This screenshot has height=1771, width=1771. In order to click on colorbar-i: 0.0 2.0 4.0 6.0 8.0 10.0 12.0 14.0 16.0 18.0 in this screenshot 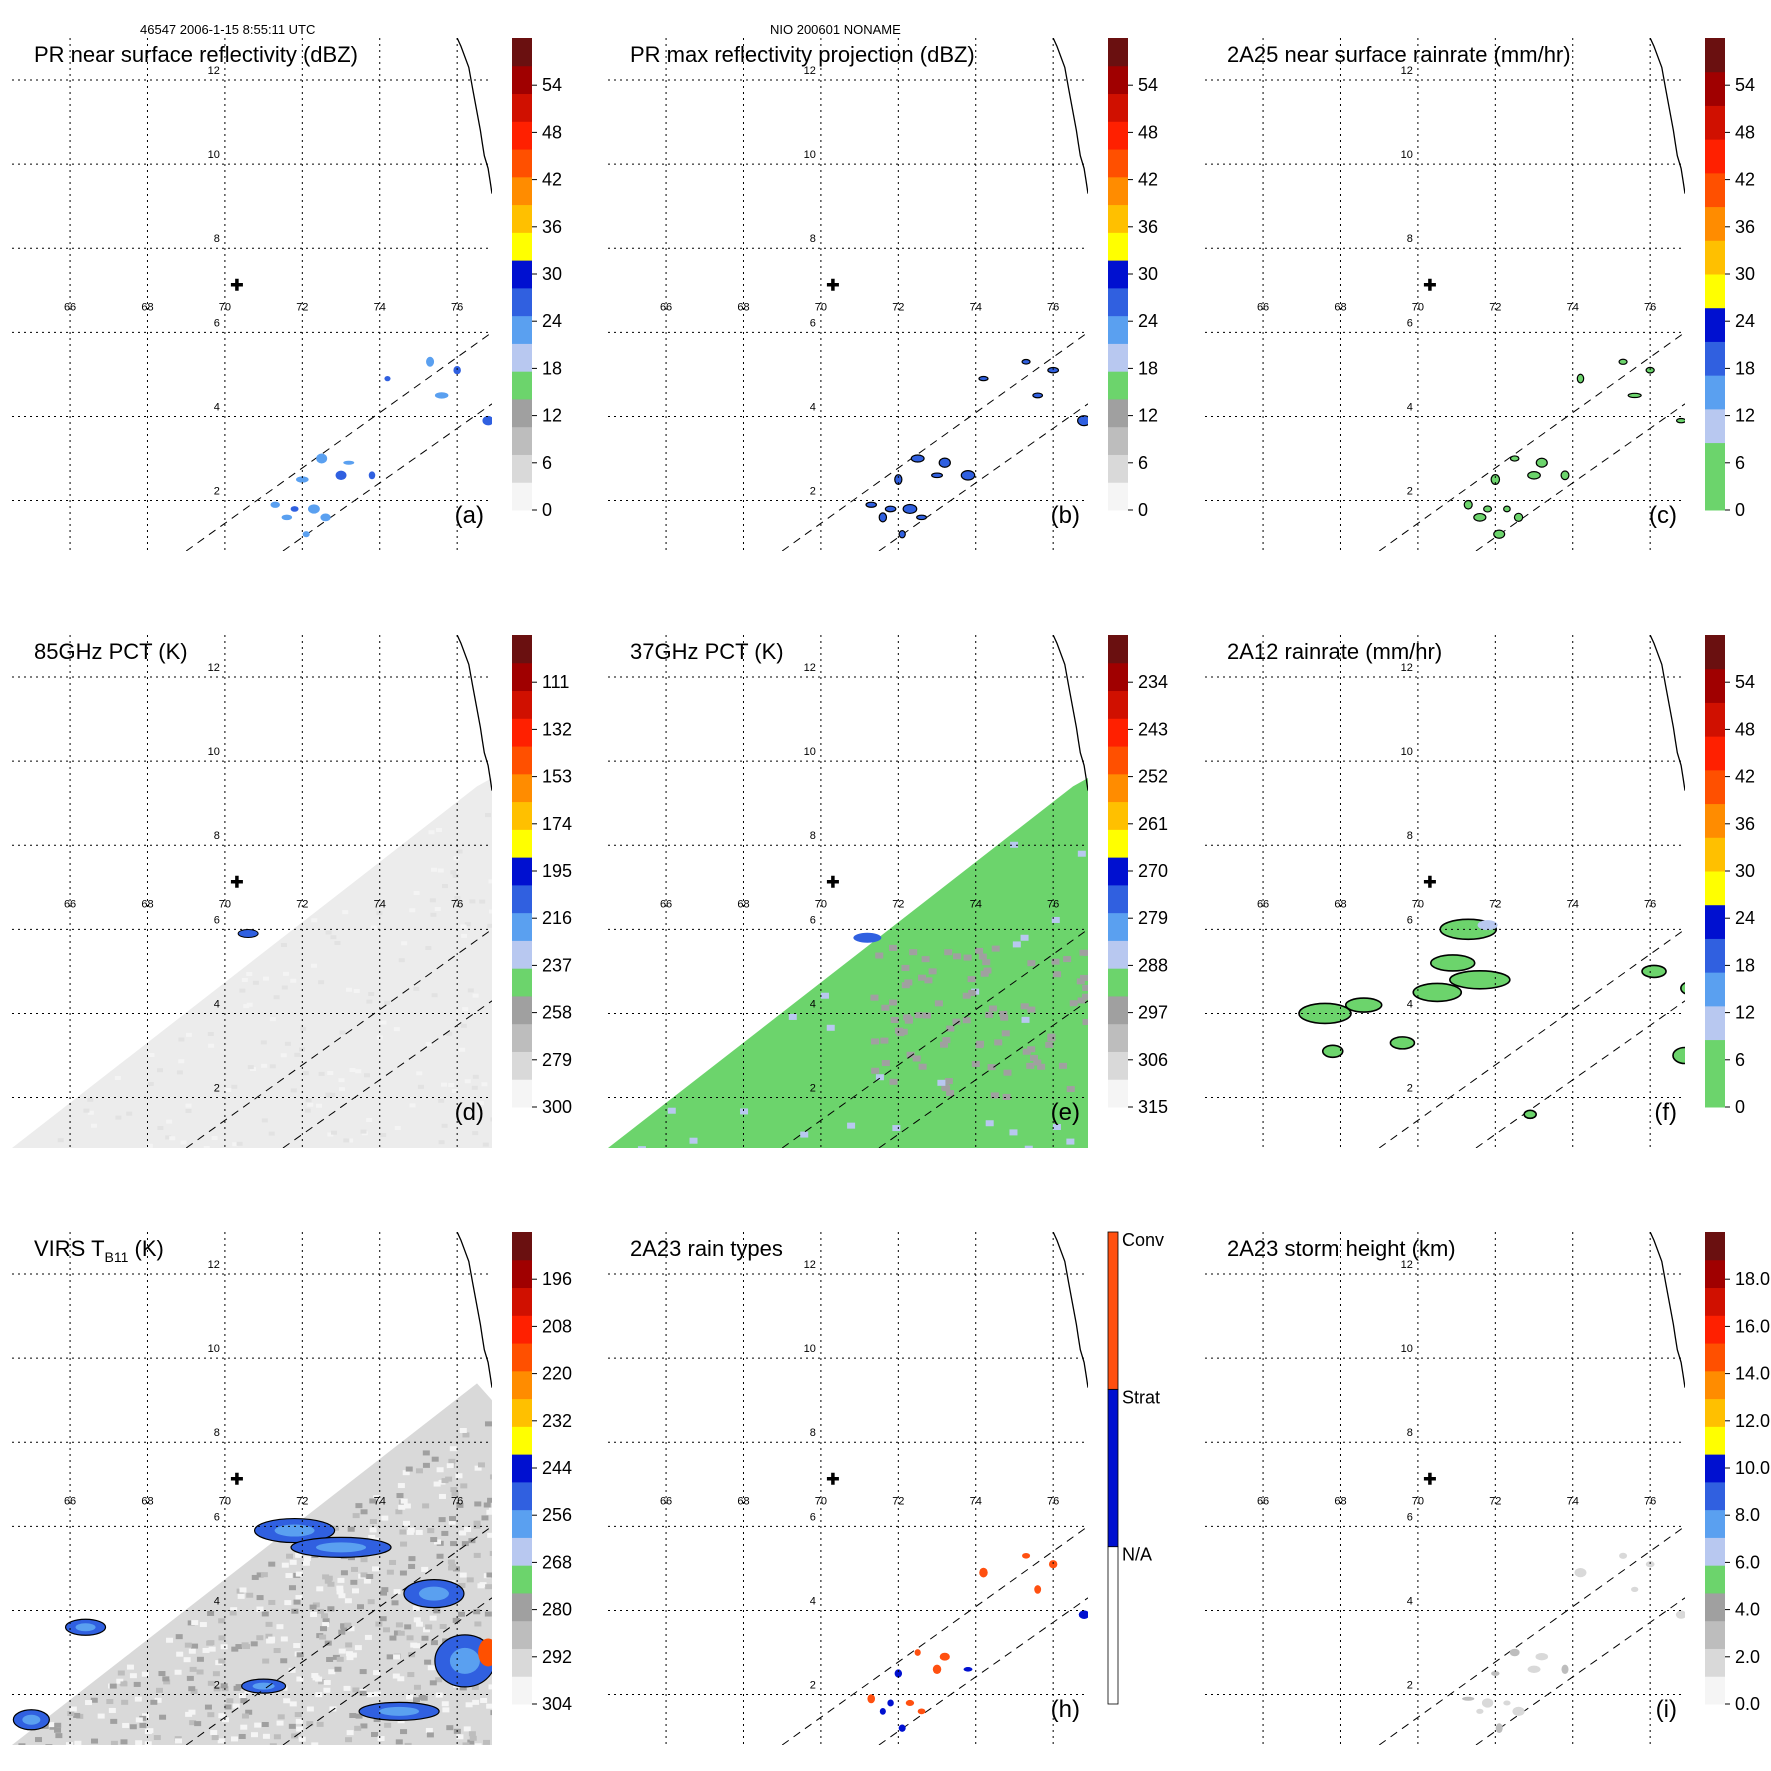, I will do `click(1737, 1473)`.